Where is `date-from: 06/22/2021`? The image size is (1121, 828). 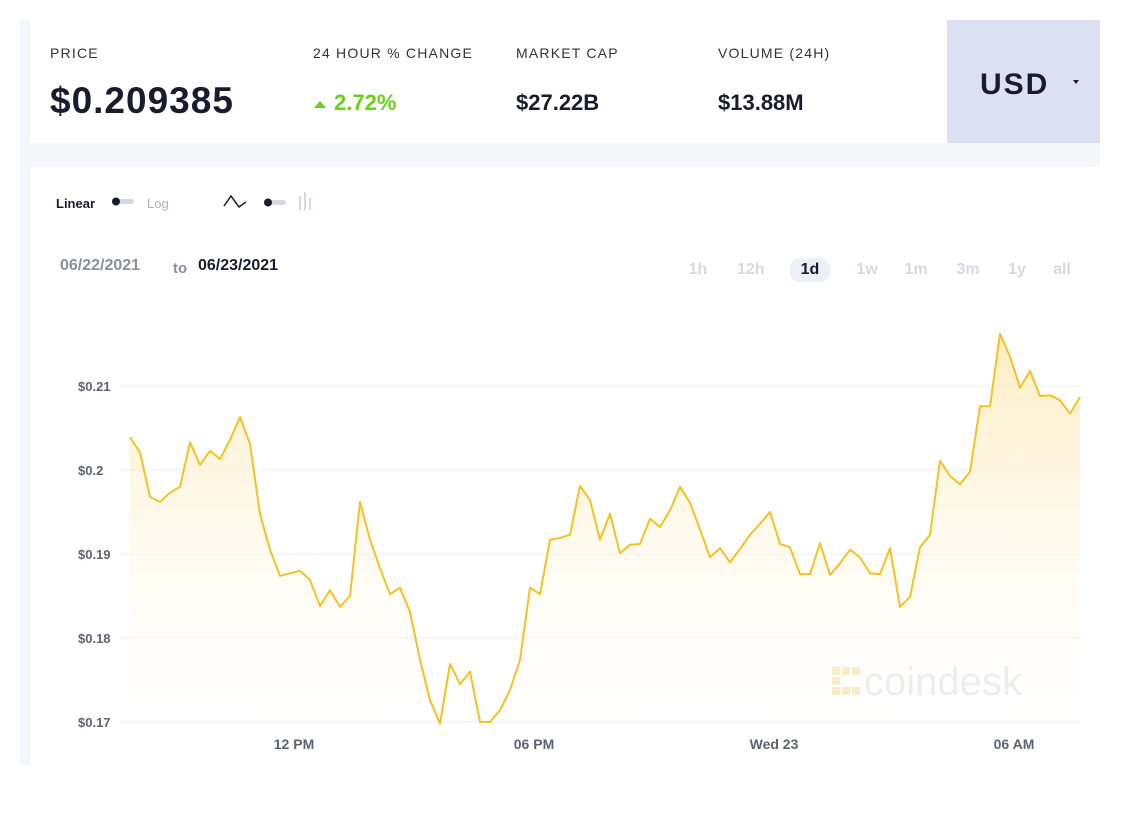 date-from: 06/22/2021 is located at coordinates (100, 265).